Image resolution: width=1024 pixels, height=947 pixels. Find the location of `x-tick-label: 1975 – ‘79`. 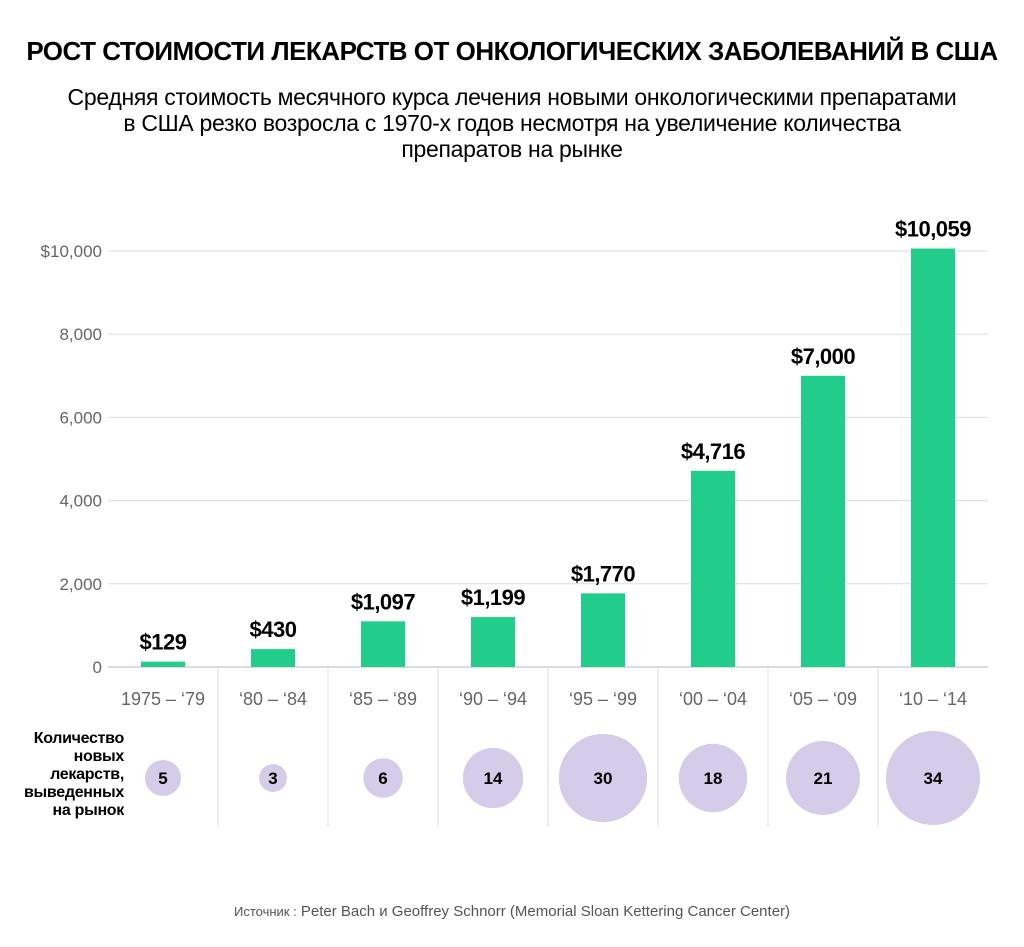

x-tick-label: 1975 – ‘79 is located at coordinates (163, 699).